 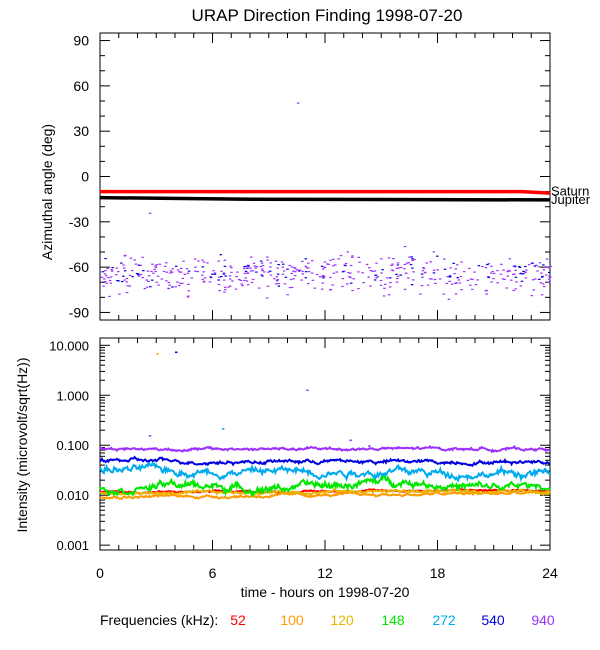 I want to click on azimuth-tick-label: -90, so click(x=79, y=312).